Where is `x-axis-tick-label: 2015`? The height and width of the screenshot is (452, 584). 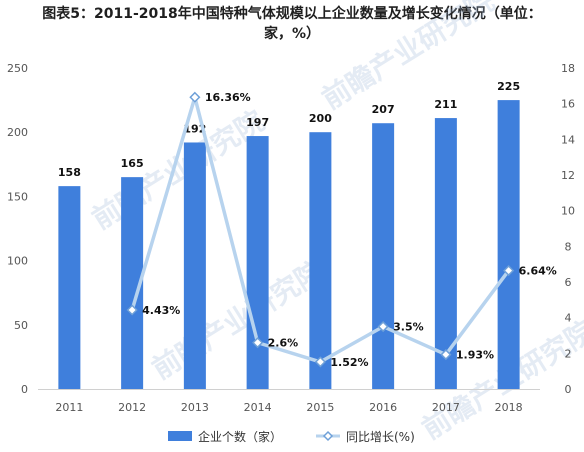
x-axis-tick-label: 2015 is located at coordinates (320, 407).